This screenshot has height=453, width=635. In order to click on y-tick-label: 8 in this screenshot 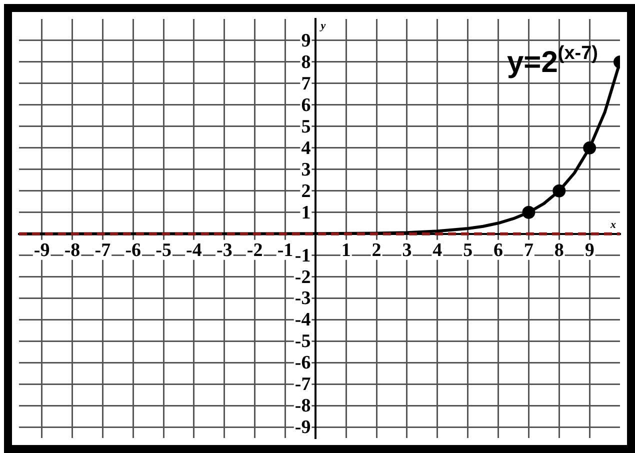, I will do `click(306, 62)`.